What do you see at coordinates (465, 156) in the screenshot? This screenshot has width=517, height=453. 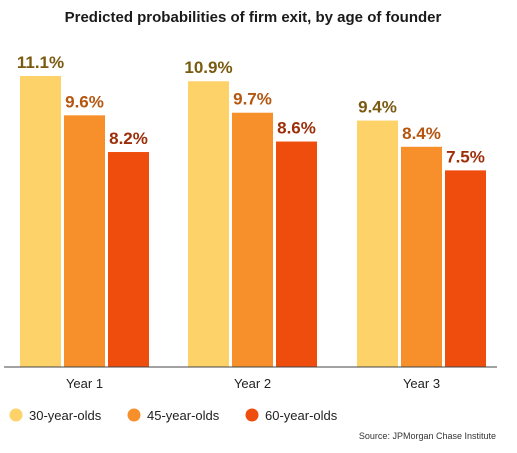 I see `value-label: 7.5%` at bounding box center [465, 156].